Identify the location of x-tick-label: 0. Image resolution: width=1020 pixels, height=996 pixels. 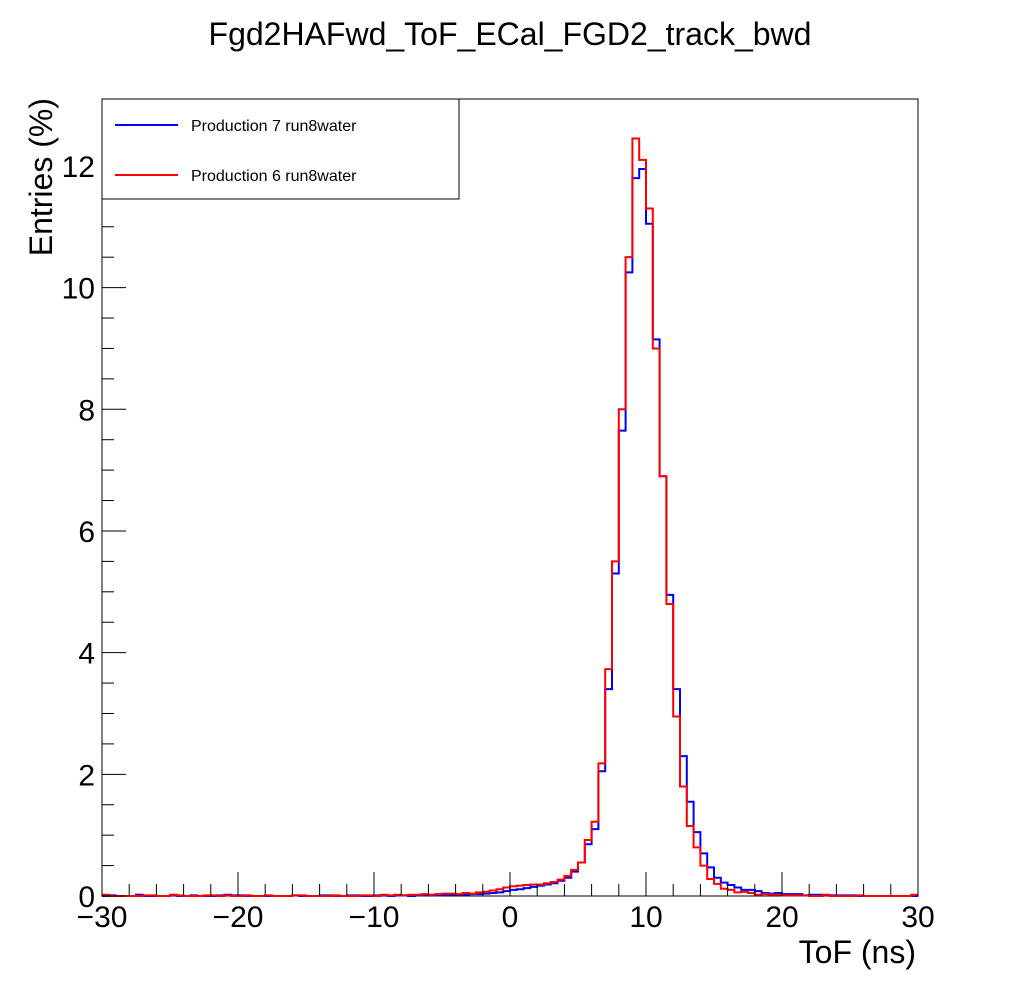
(510, 917).